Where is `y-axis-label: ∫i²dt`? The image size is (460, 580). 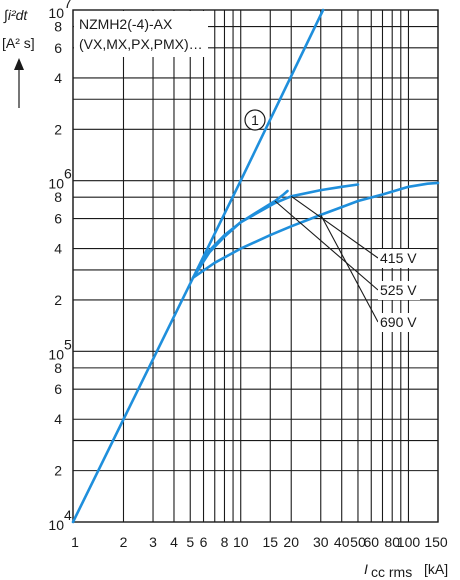
y-axis-label: ∫i²dt is located at coordinates (15, 15).